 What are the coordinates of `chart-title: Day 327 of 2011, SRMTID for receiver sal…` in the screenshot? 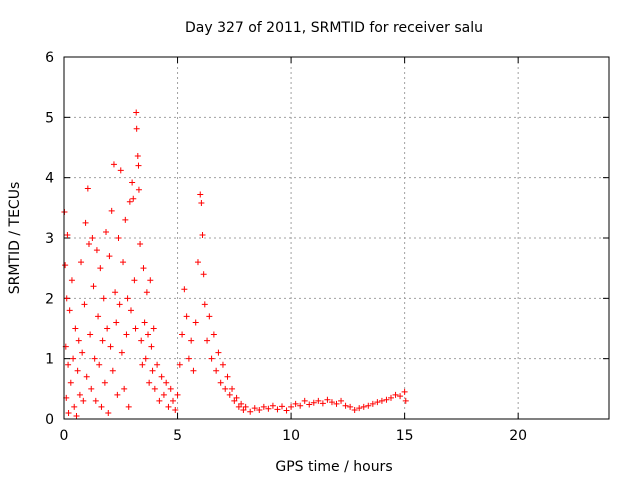 It's located at (334, 28).